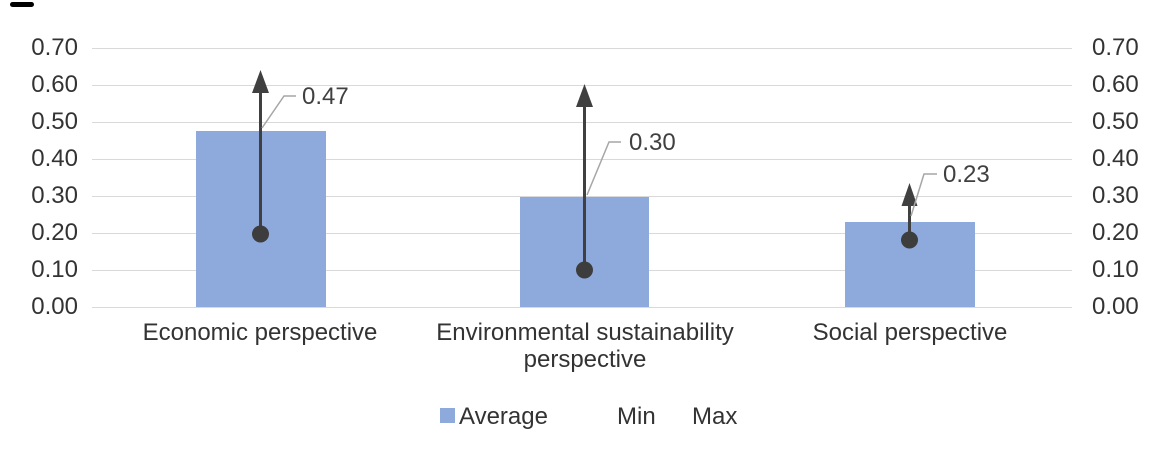  What do you see at coordinates (278, 112) in the screenshot?
I see `label-leader-economic` at bounding box center [278, 112].